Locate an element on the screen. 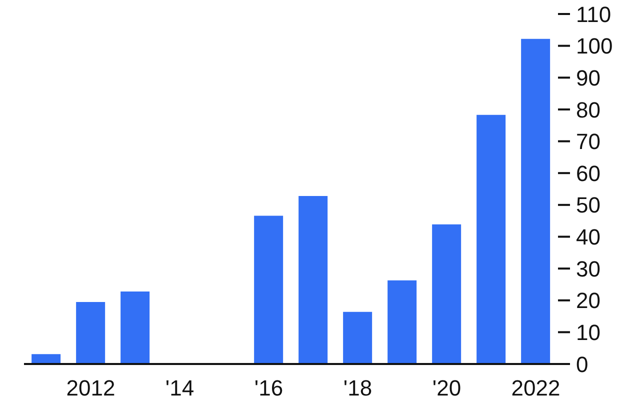 The width and height of the screenshot is (640, 412). y-tick-label: 30 is located at coordinates (588, 269).